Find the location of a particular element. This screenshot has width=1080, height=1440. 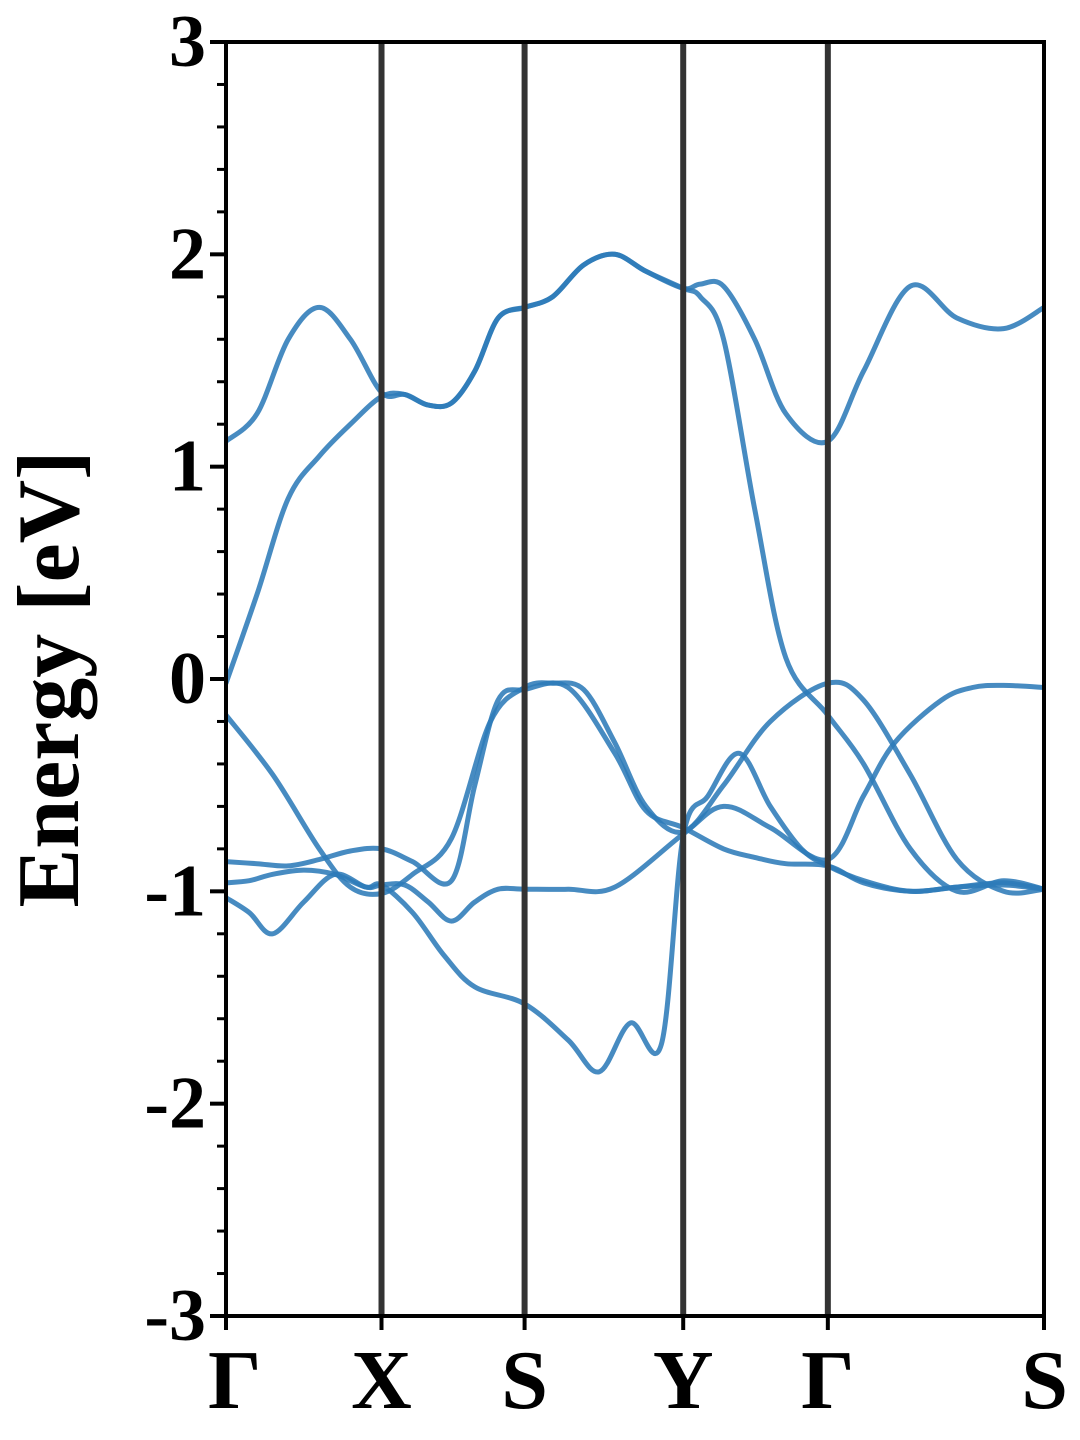

y-axis-label: Energy [eV] is located at coordinates (49, 679).